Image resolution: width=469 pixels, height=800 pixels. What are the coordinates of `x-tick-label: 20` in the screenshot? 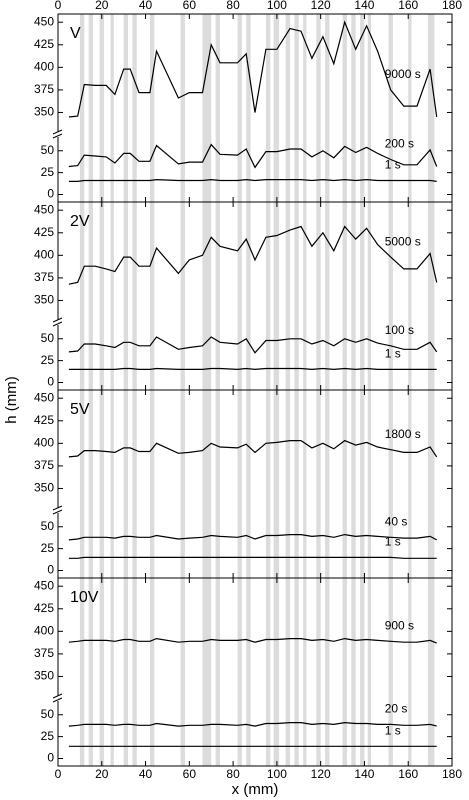 It's located at (102, 774).